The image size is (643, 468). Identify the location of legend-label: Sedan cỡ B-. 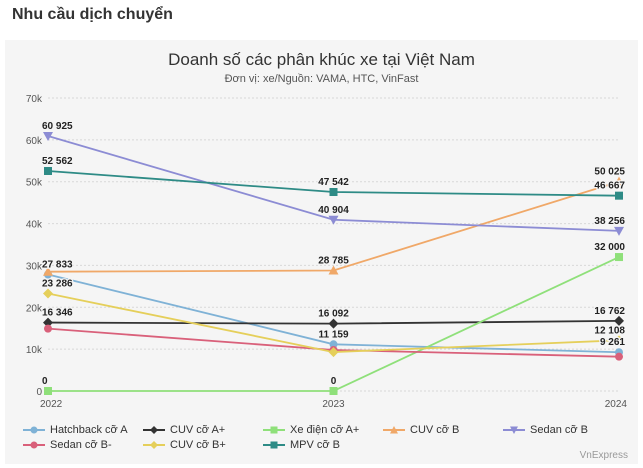
(81, 445).